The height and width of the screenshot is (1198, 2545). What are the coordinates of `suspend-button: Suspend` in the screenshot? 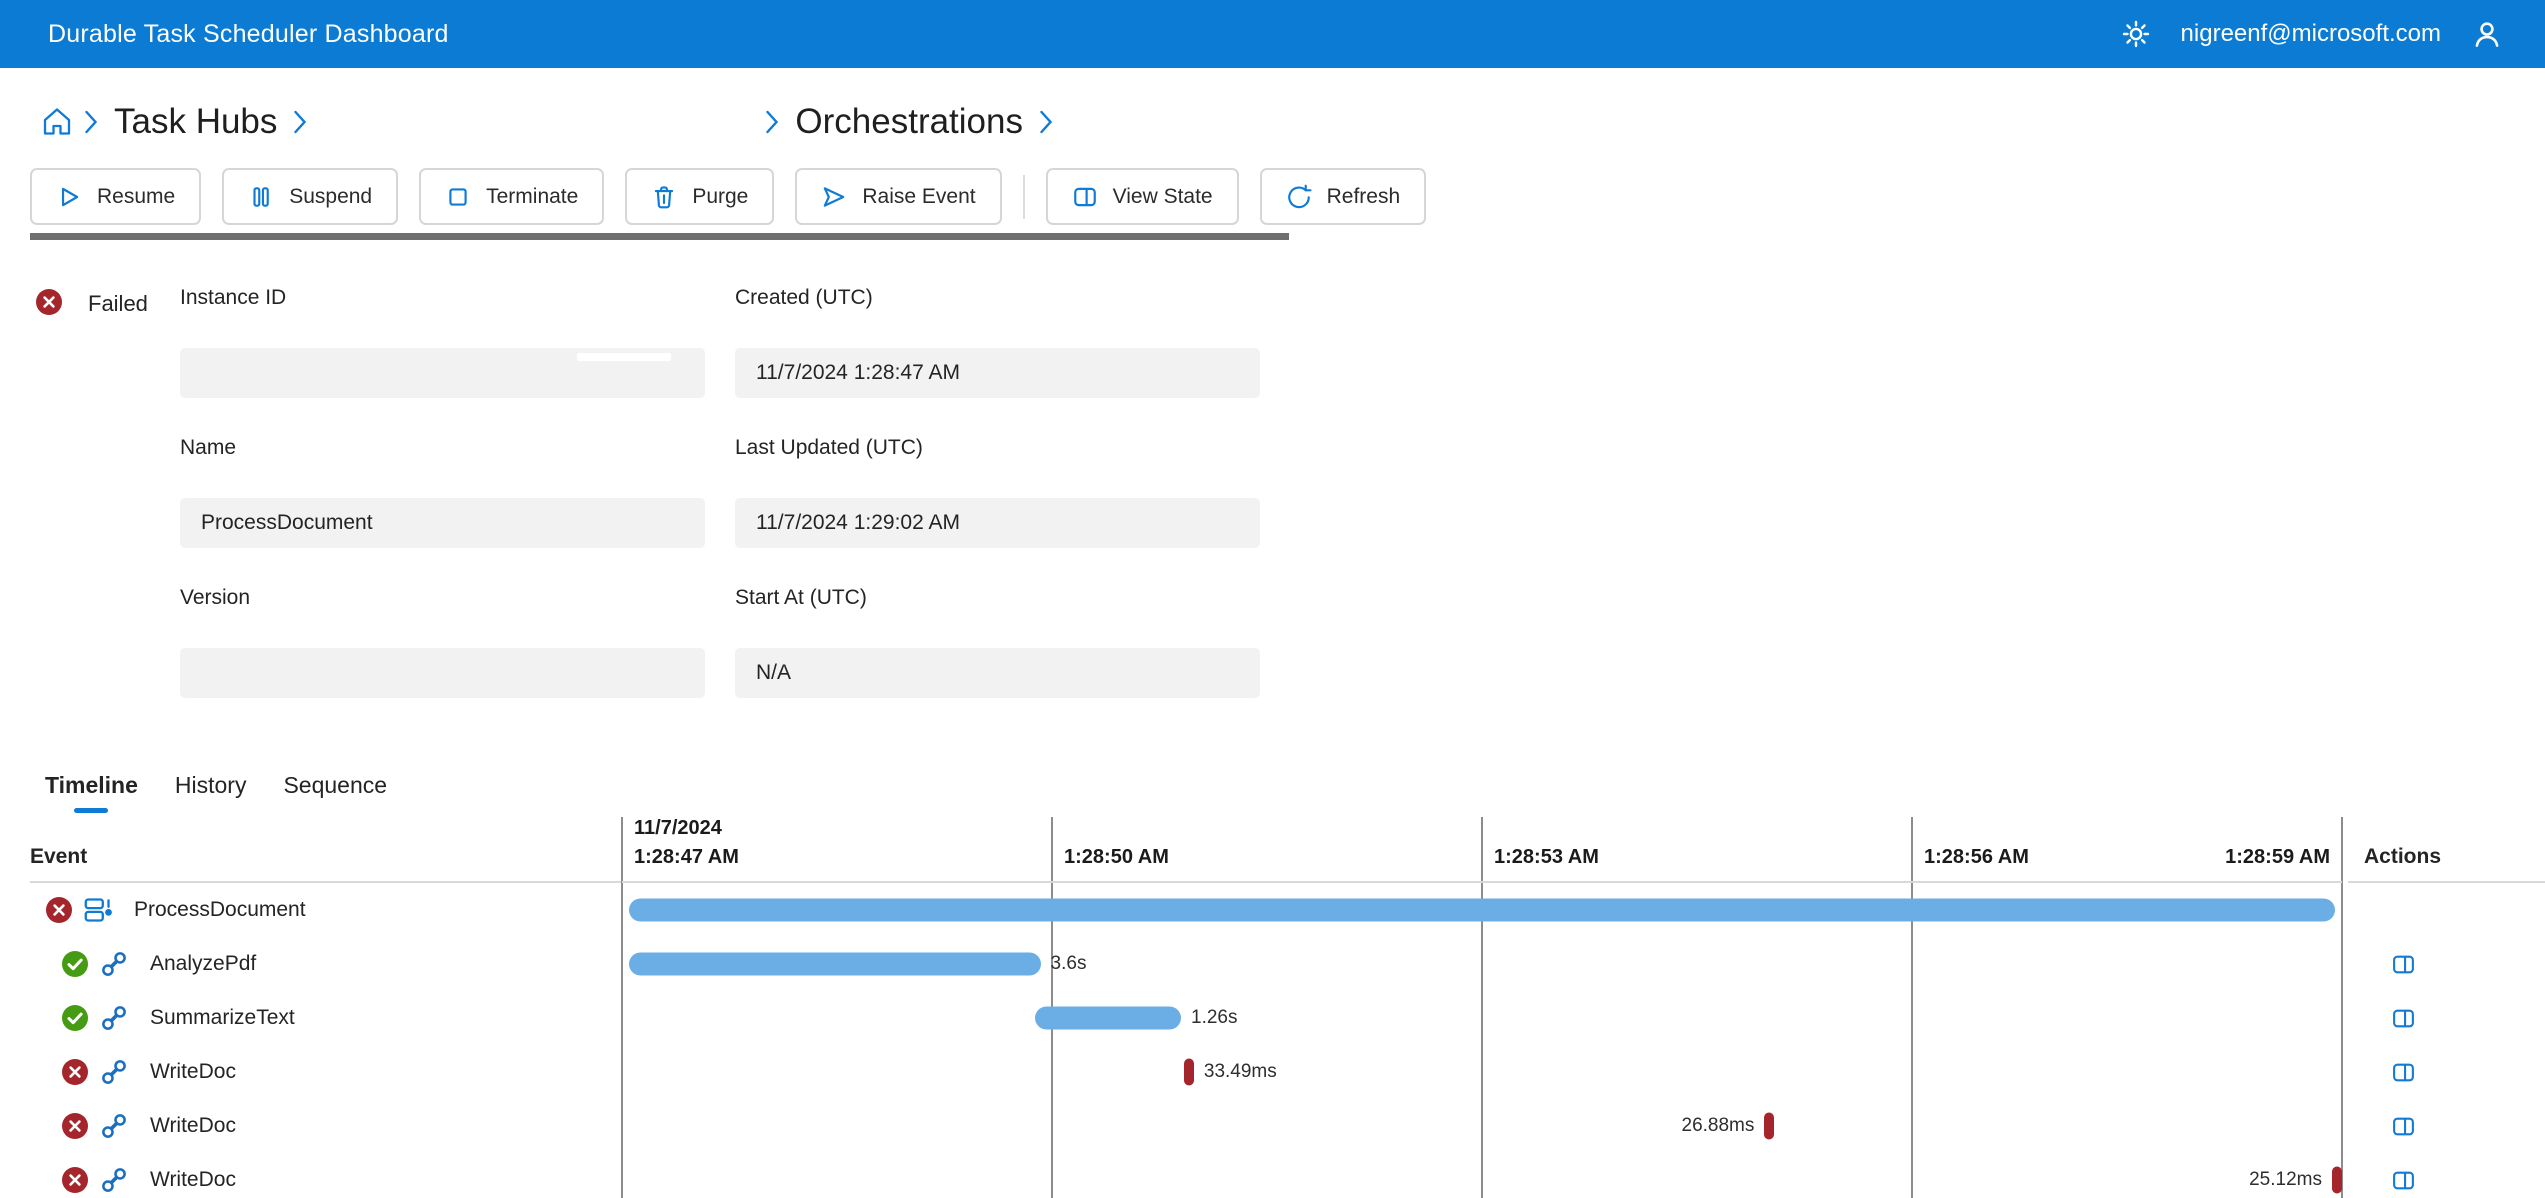 It's located at (310, 196).